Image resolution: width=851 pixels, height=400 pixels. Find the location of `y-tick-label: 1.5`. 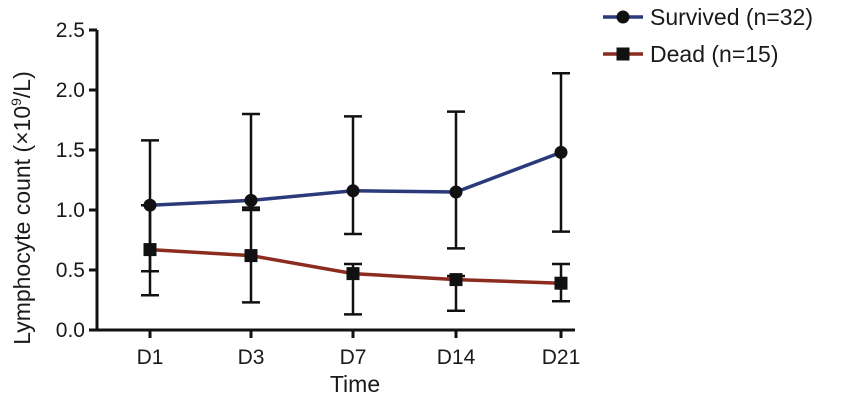

y-tick-label: 1.5 is located at coordinates (70, 150).